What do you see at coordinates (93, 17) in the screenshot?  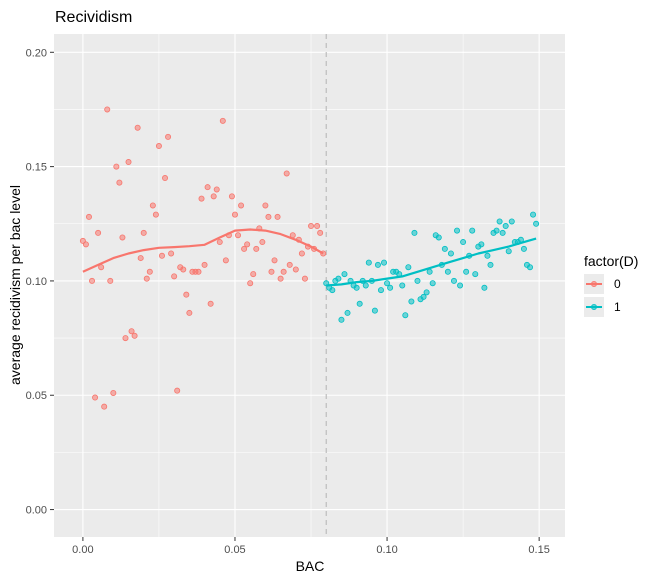 I see `chart-title: Recividism` at bounding box center [93, 17].